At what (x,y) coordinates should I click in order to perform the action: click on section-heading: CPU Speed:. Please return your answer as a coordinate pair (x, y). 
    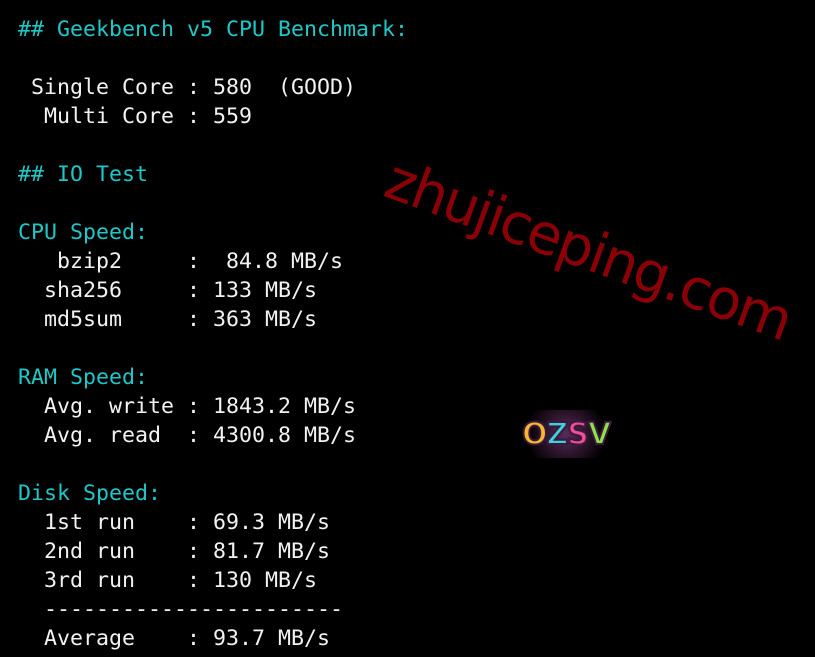
    Looking at the image, I should click on (83, 232).